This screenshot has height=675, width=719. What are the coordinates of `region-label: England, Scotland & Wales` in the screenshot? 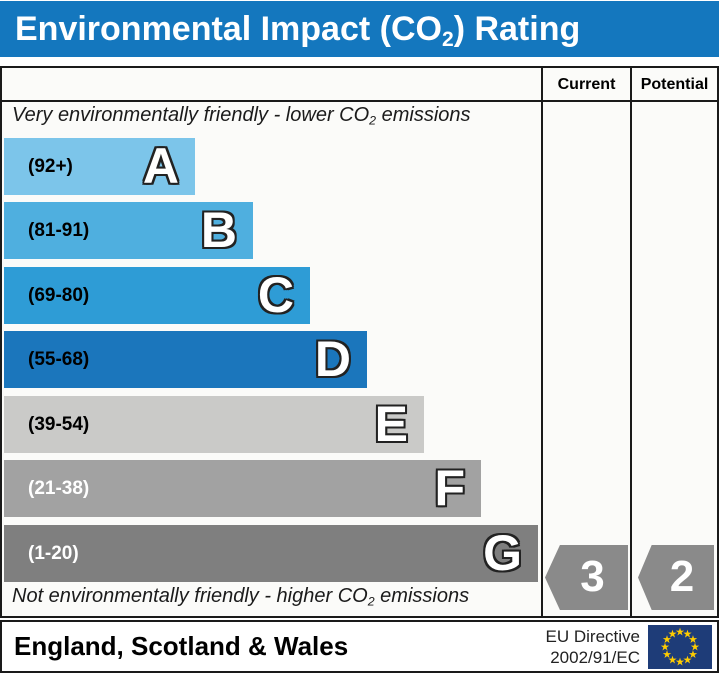 It's located at (181, 646).